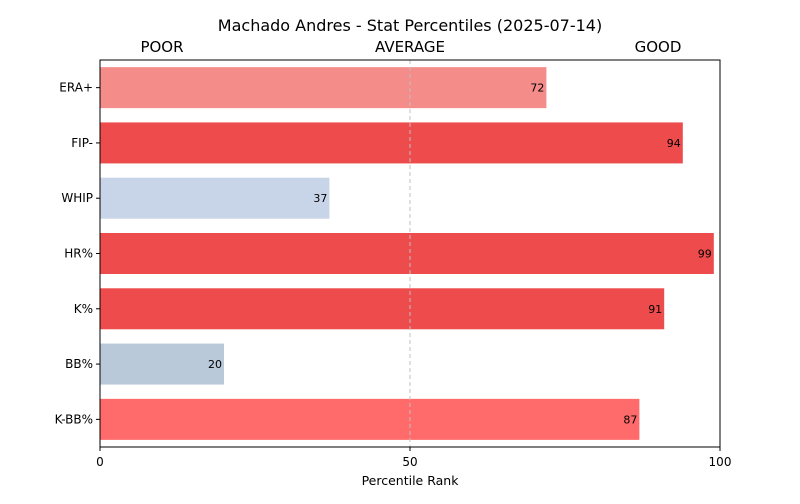 This screenshot has width=800, height=504. What do you see at coordinates (409, 462) in the screenshot?
I see `x-tick-label-1: 50` at bounding box center [409, 462].